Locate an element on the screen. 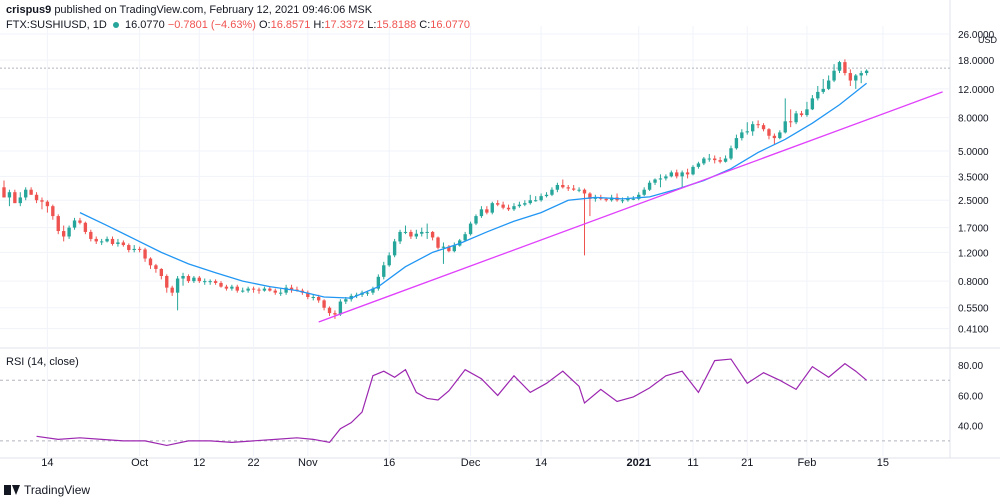 The image size is (1000, 503). x-tick-label: 16 is located at coordinates (389, 463).